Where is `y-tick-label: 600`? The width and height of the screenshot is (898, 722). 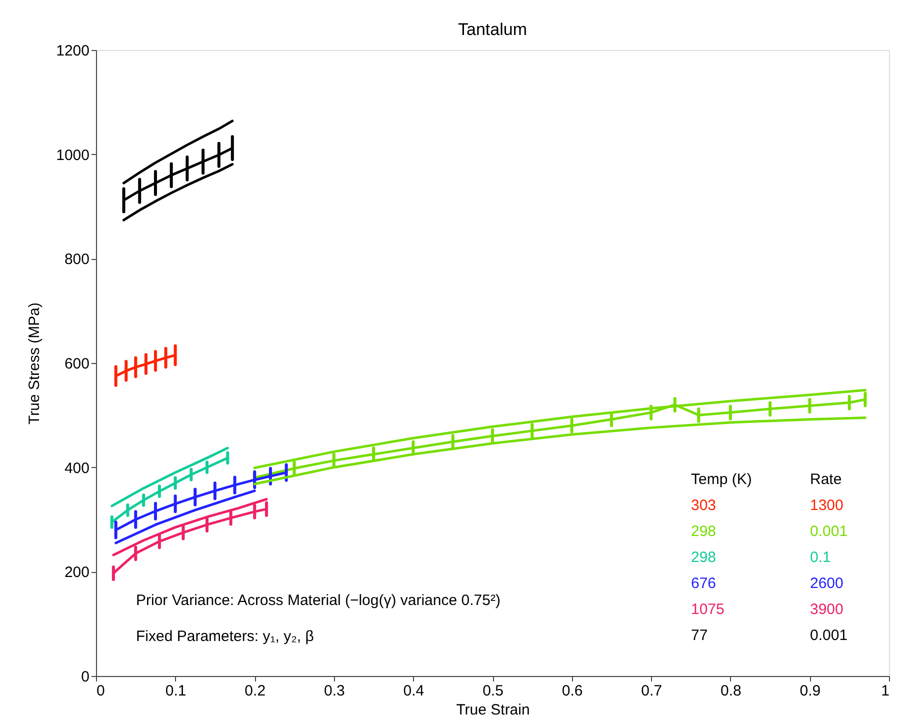 y-tick-label: 600 is located at coordinates (77, 364).